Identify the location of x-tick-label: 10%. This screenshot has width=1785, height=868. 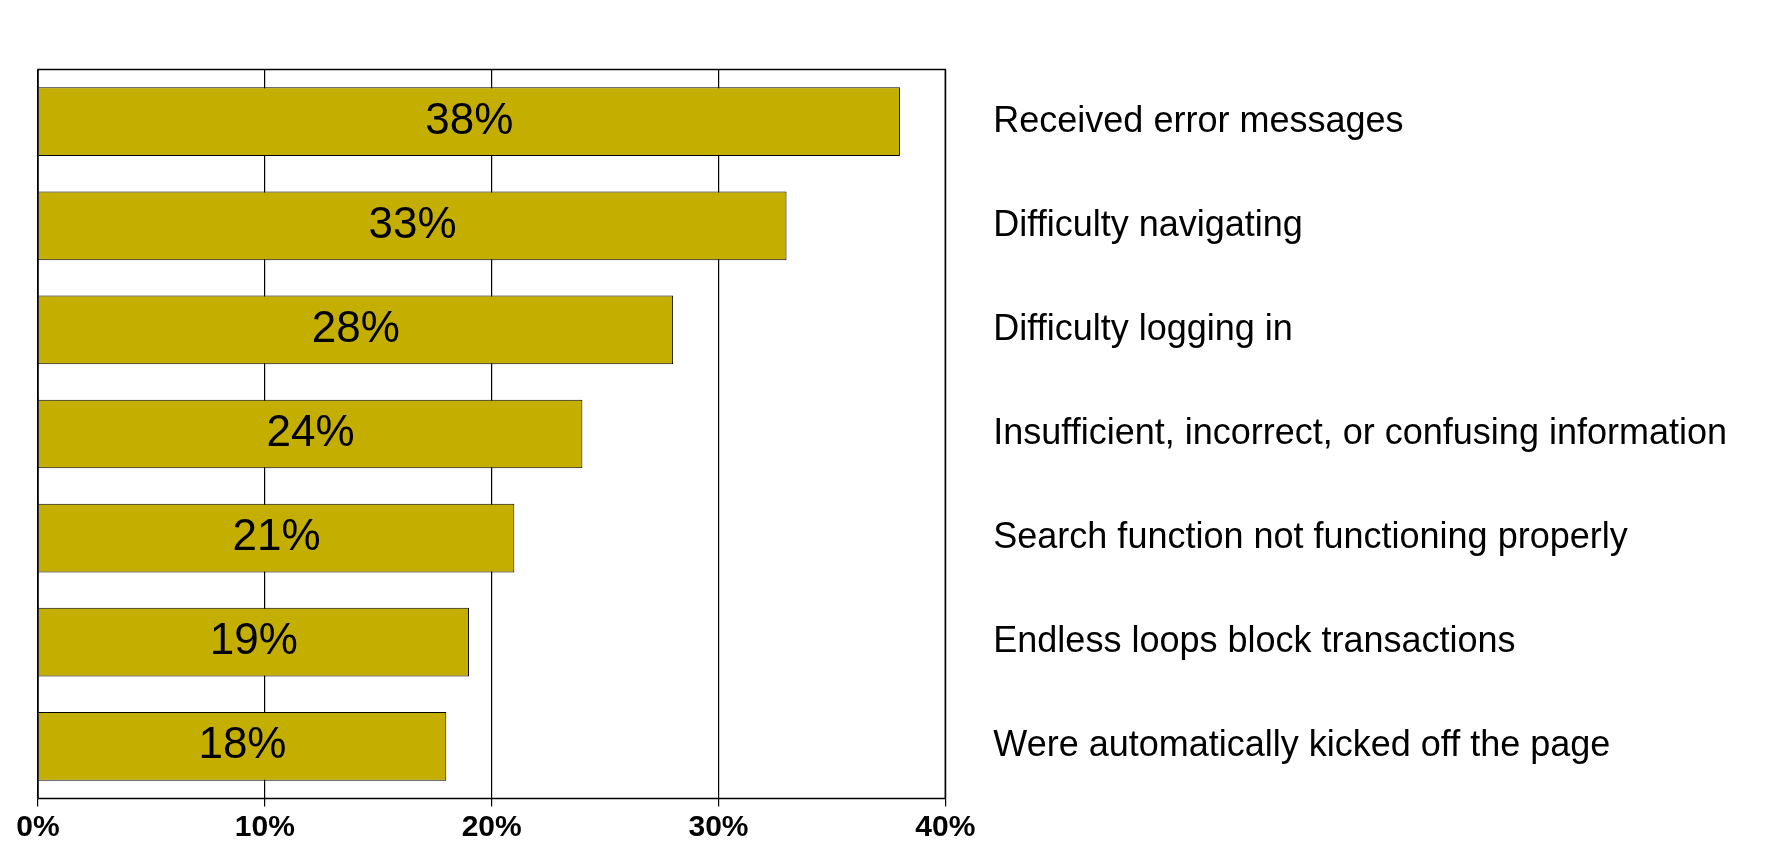
(264, 825).